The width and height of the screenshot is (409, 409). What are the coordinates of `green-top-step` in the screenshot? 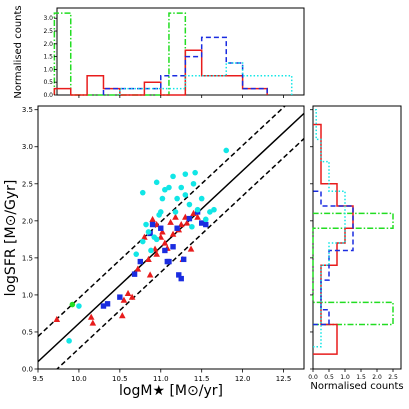 It's located at (120, 54).